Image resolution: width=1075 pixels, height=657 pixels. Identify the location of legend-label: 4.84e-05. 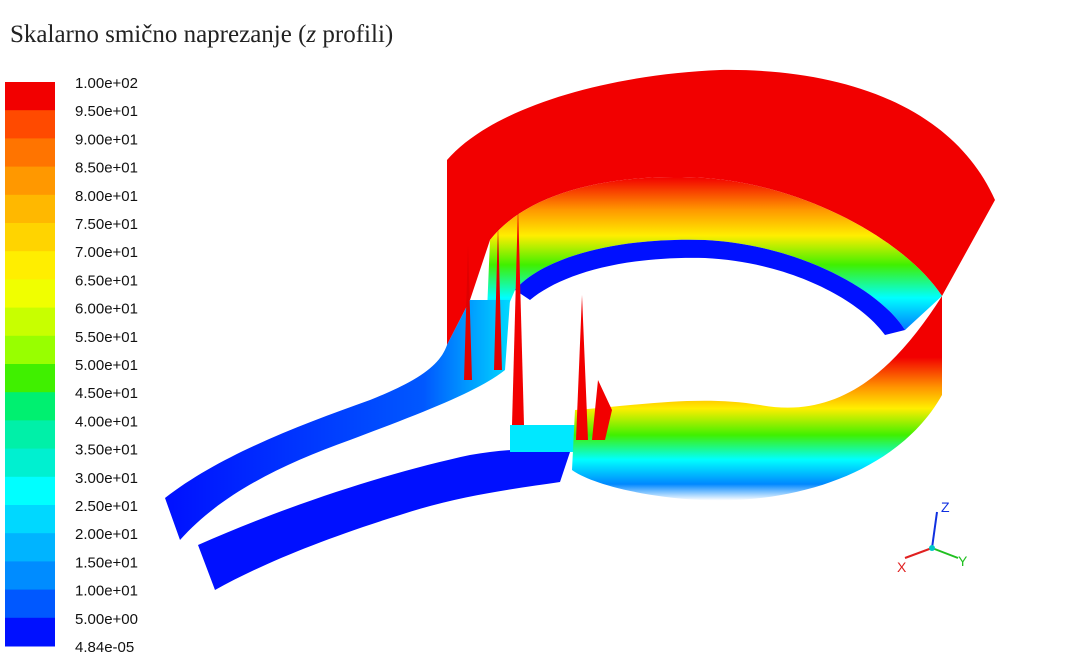
(104, 647).